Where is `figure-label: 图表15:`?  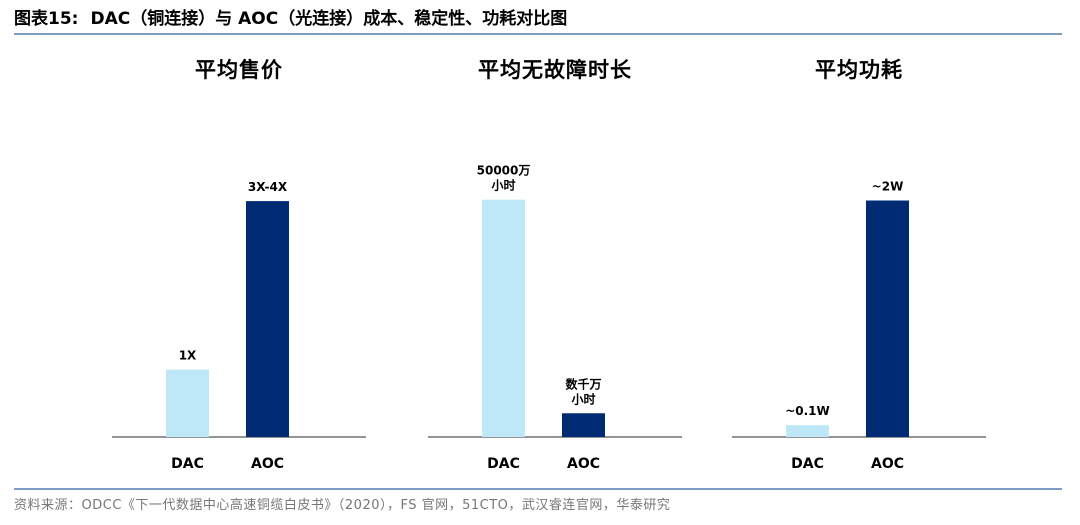 figure-label: 图表15: is located at coordinates (46, 19).